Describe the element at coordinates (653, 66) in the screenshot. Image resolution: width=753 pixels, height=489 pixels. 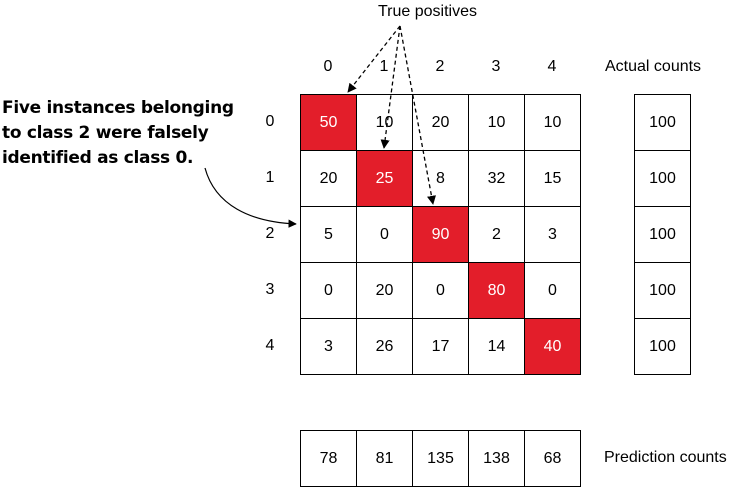
I see `actual-counts-title: Actual counts` at that location.